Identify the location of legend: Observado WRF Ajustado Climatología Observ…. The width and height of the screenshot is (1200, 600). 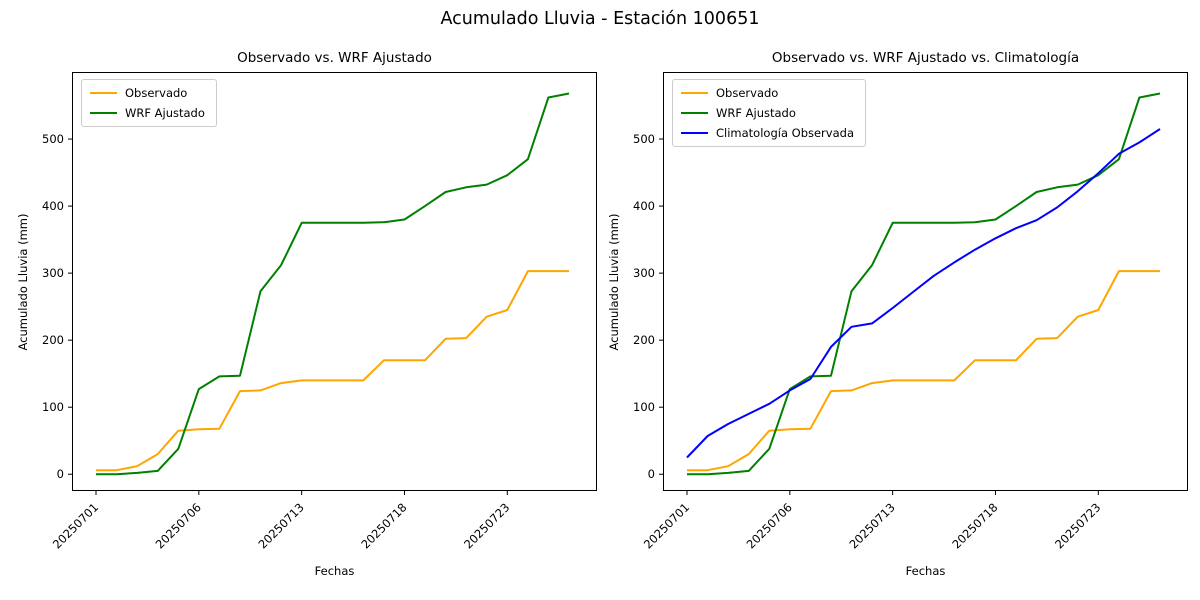
(769, 113).